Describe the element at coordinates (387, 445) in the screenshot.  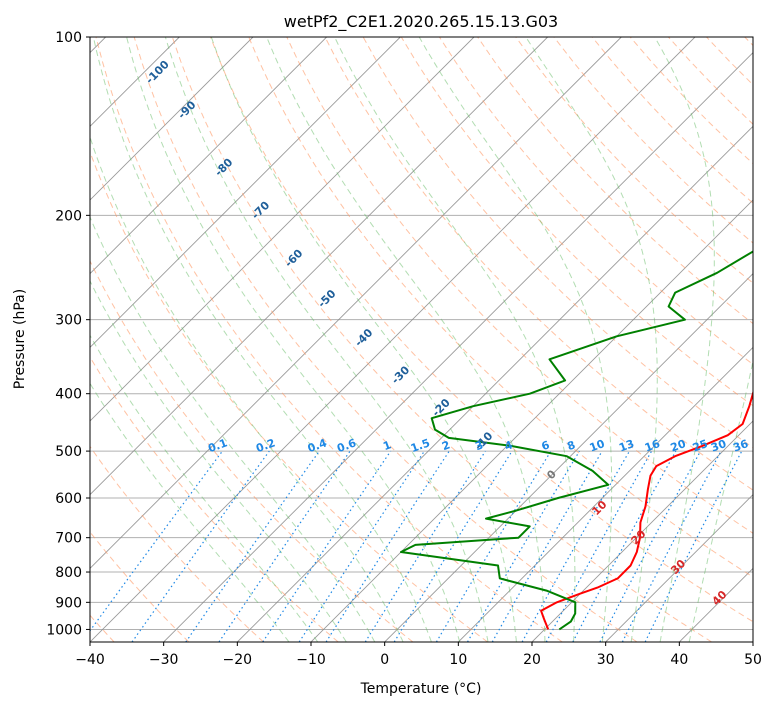
I see `mixing-ratio-label: 1` at that location.